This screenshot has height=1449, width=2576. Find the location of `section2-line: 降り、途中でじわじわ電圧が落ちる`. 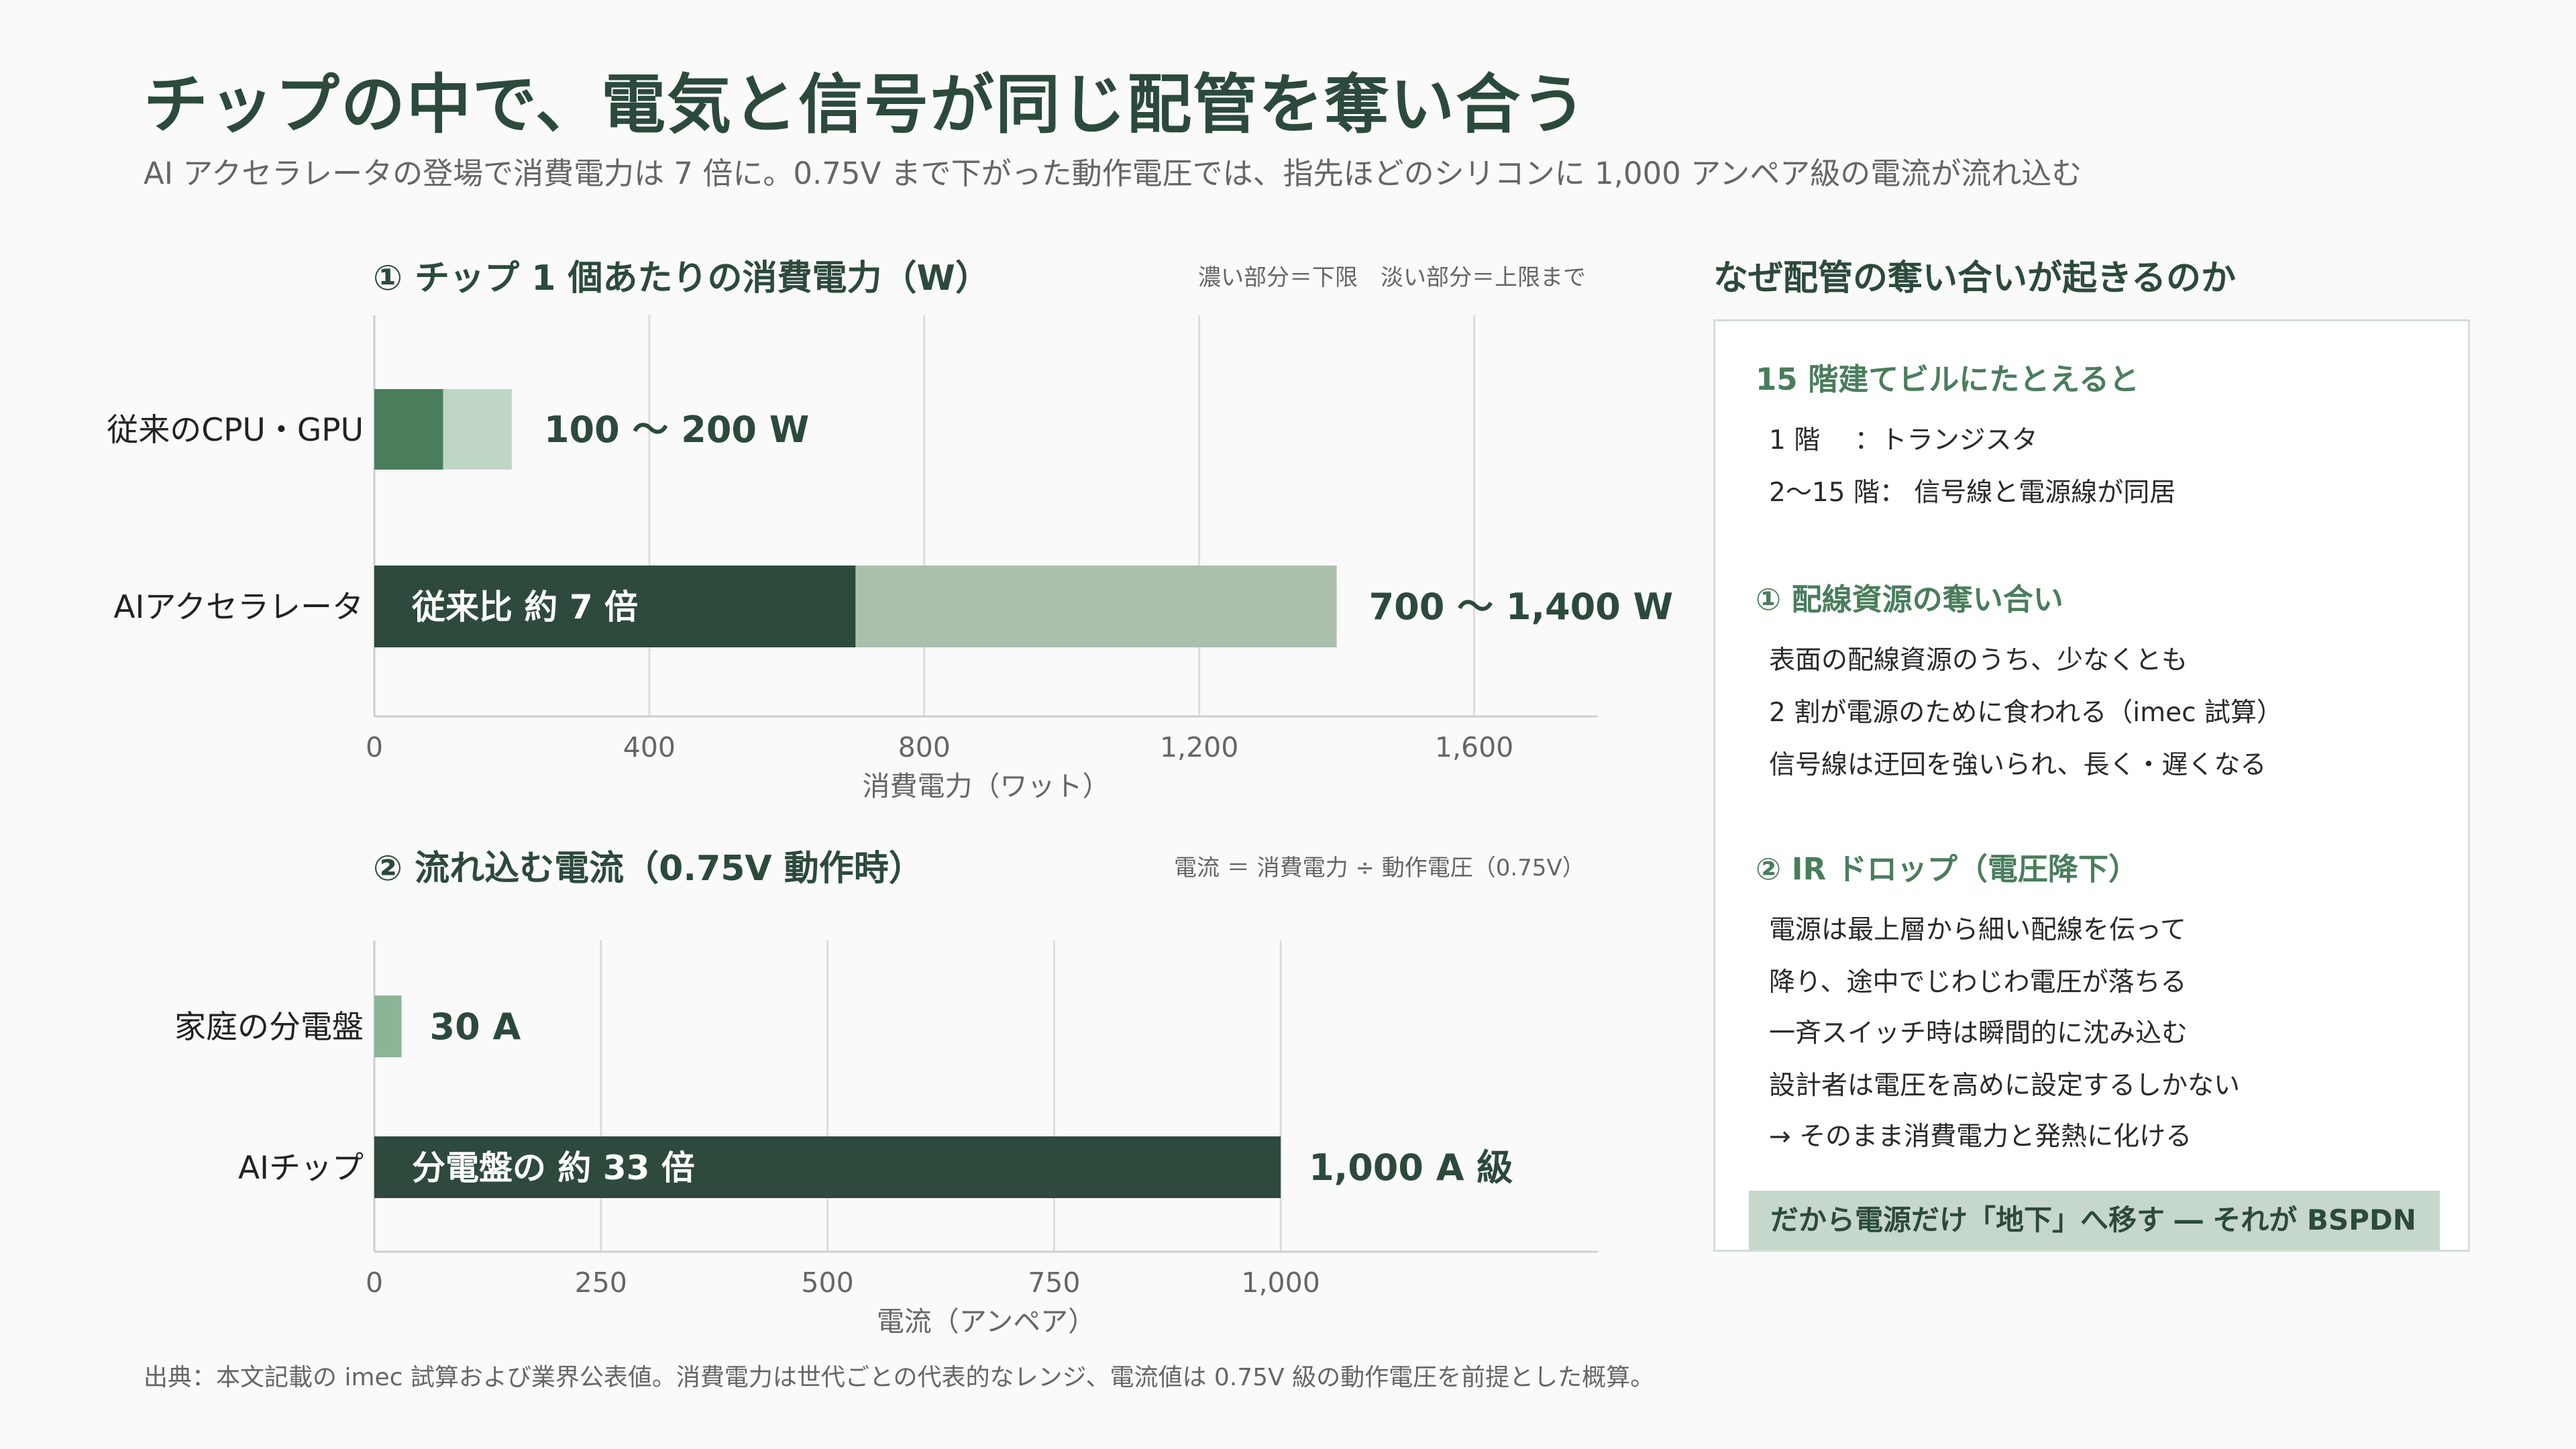

section2-line: 降り、途中でじわじわ電圧が落ちる is located at coordinates (1978, 982).